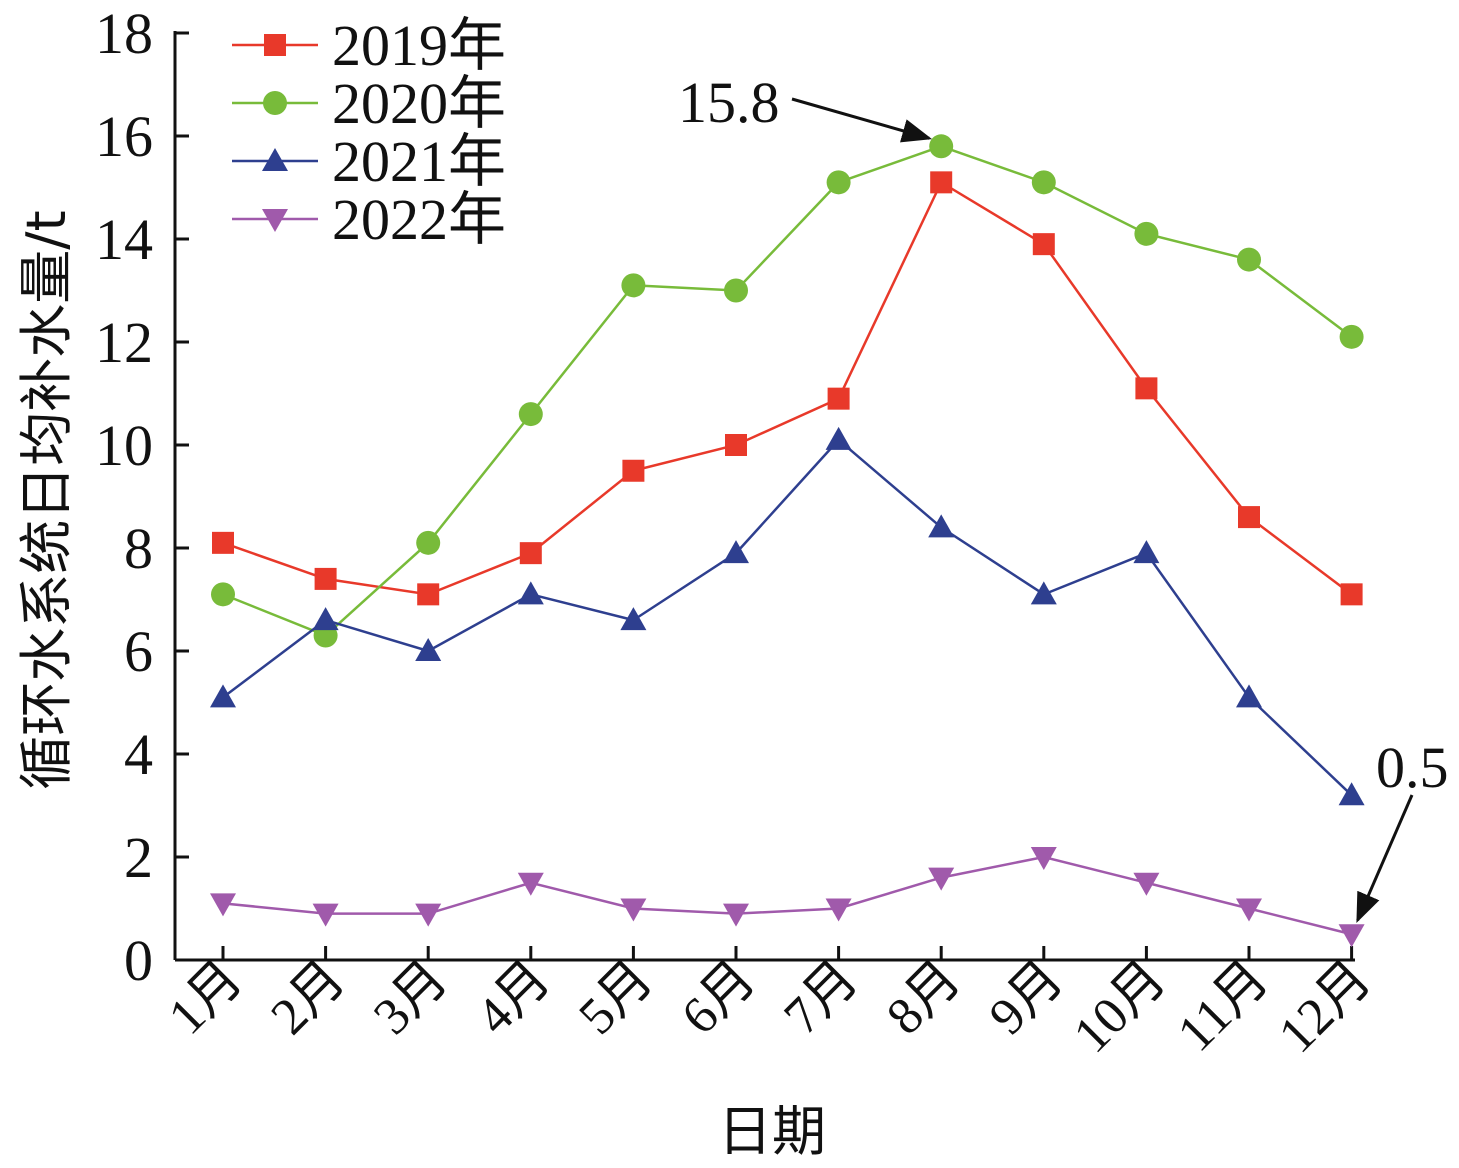 The height and width of the screenshot is (1168, 1459). I want to click on x-axis-title: 日期, so click(772, 1131).